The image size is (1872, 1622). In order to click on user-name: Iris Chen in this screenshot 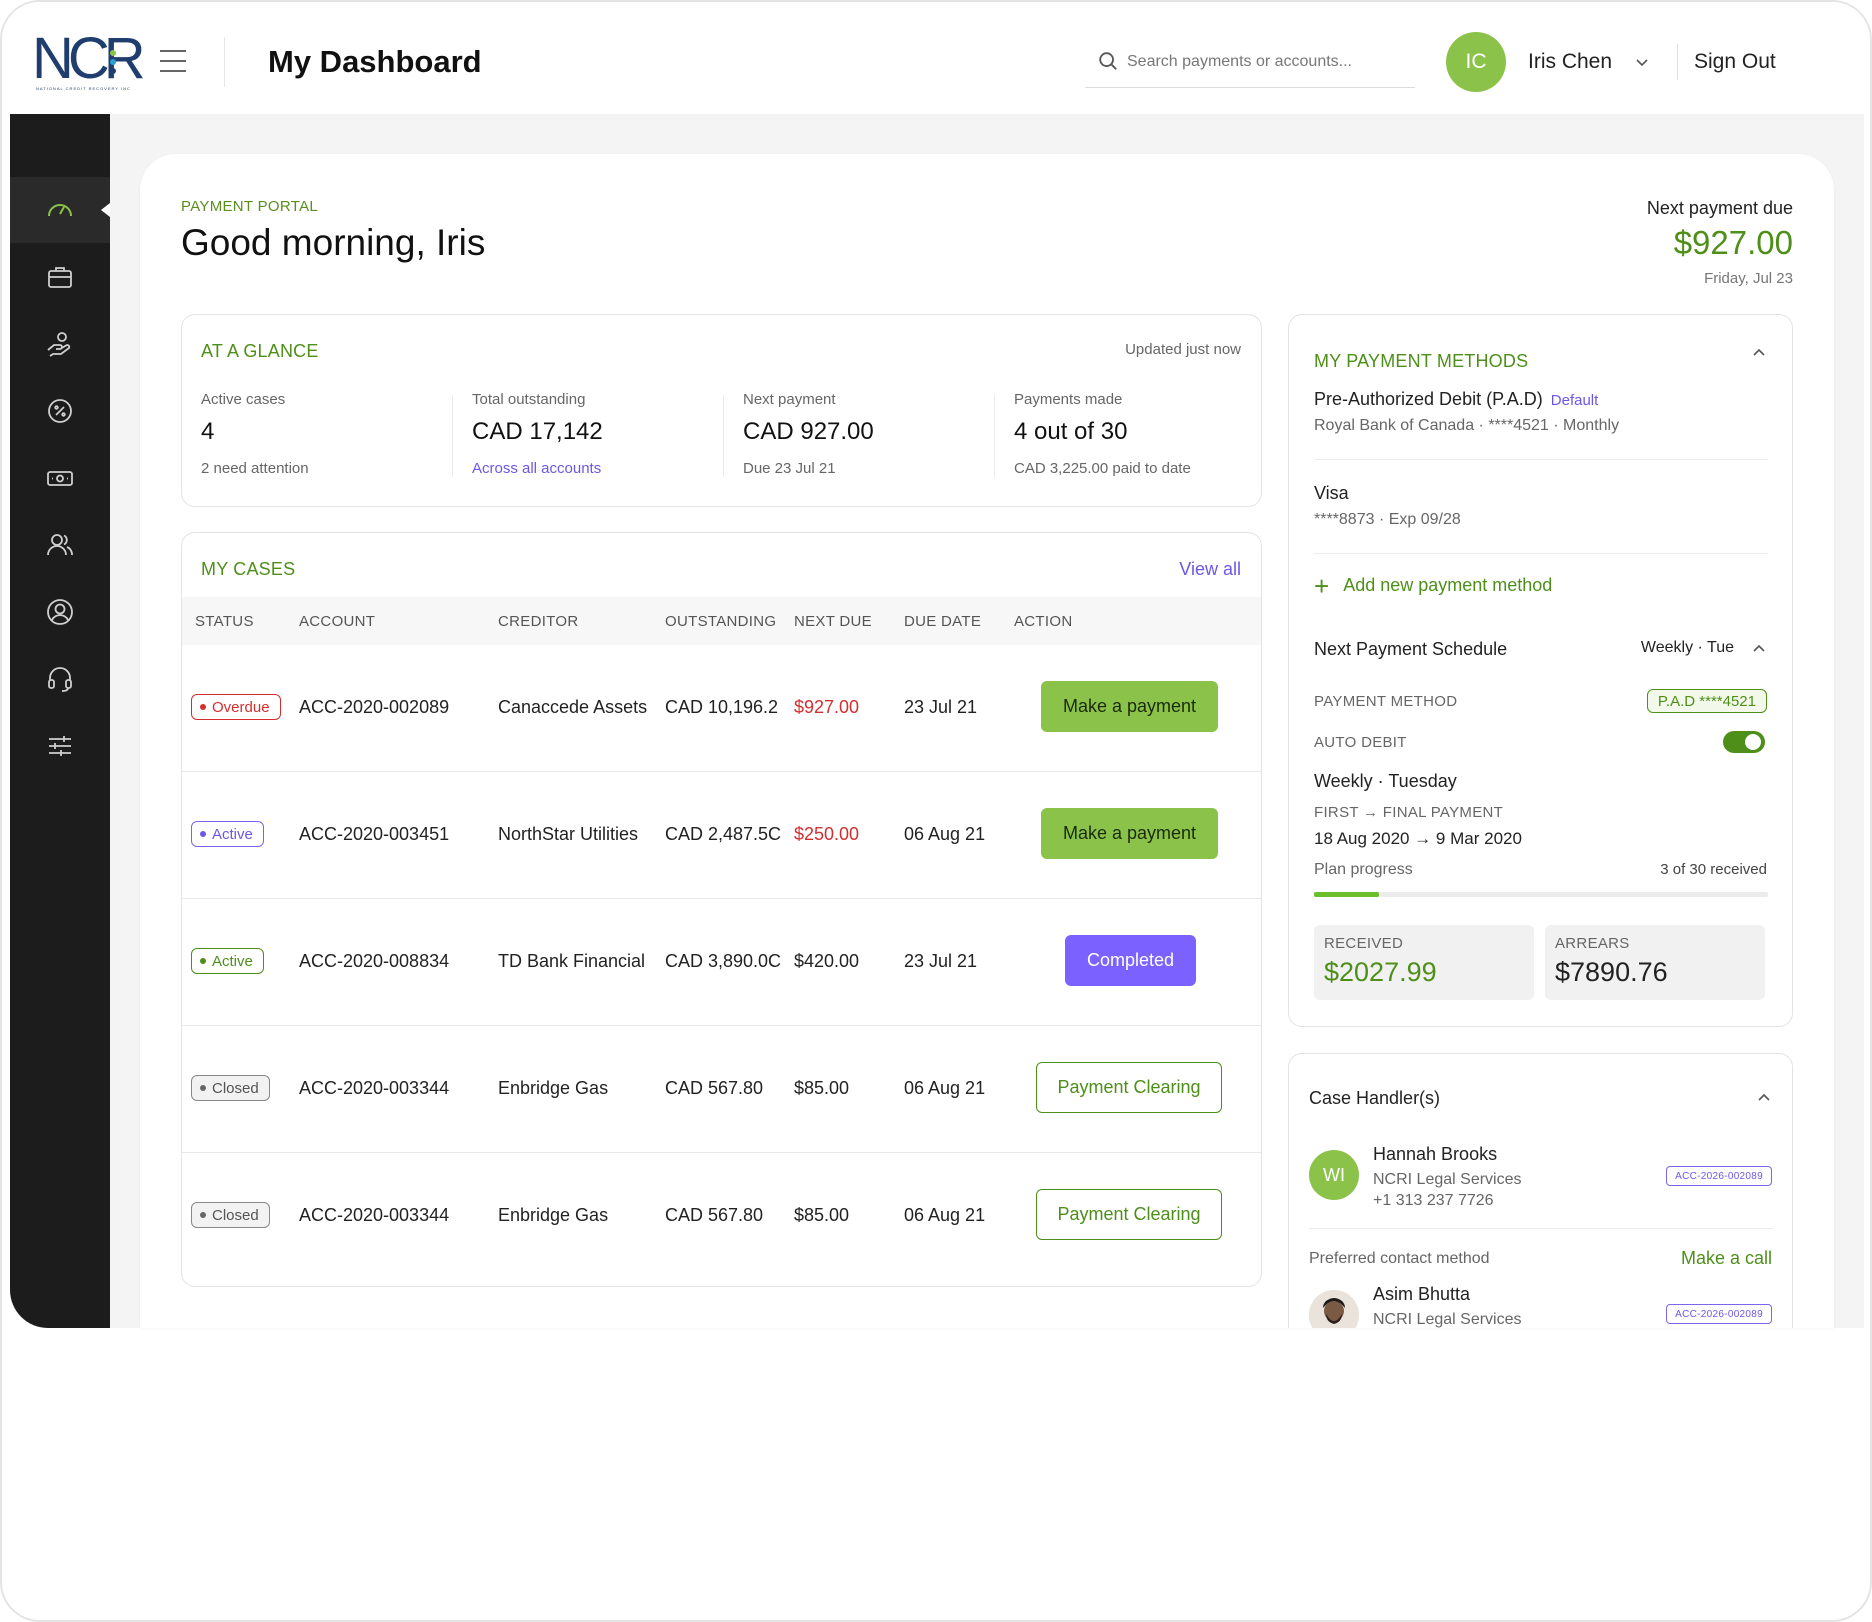, I will do `click(1570, 61)`.